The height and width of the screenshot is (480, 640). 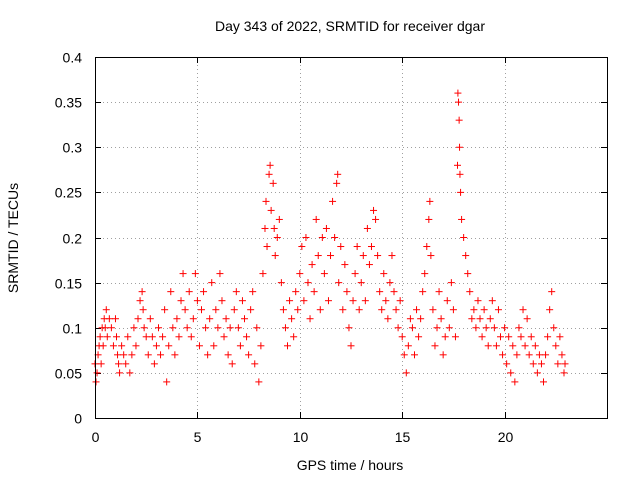 I want to click on y-tick-label: 0.4, so click(x=73, y=58).